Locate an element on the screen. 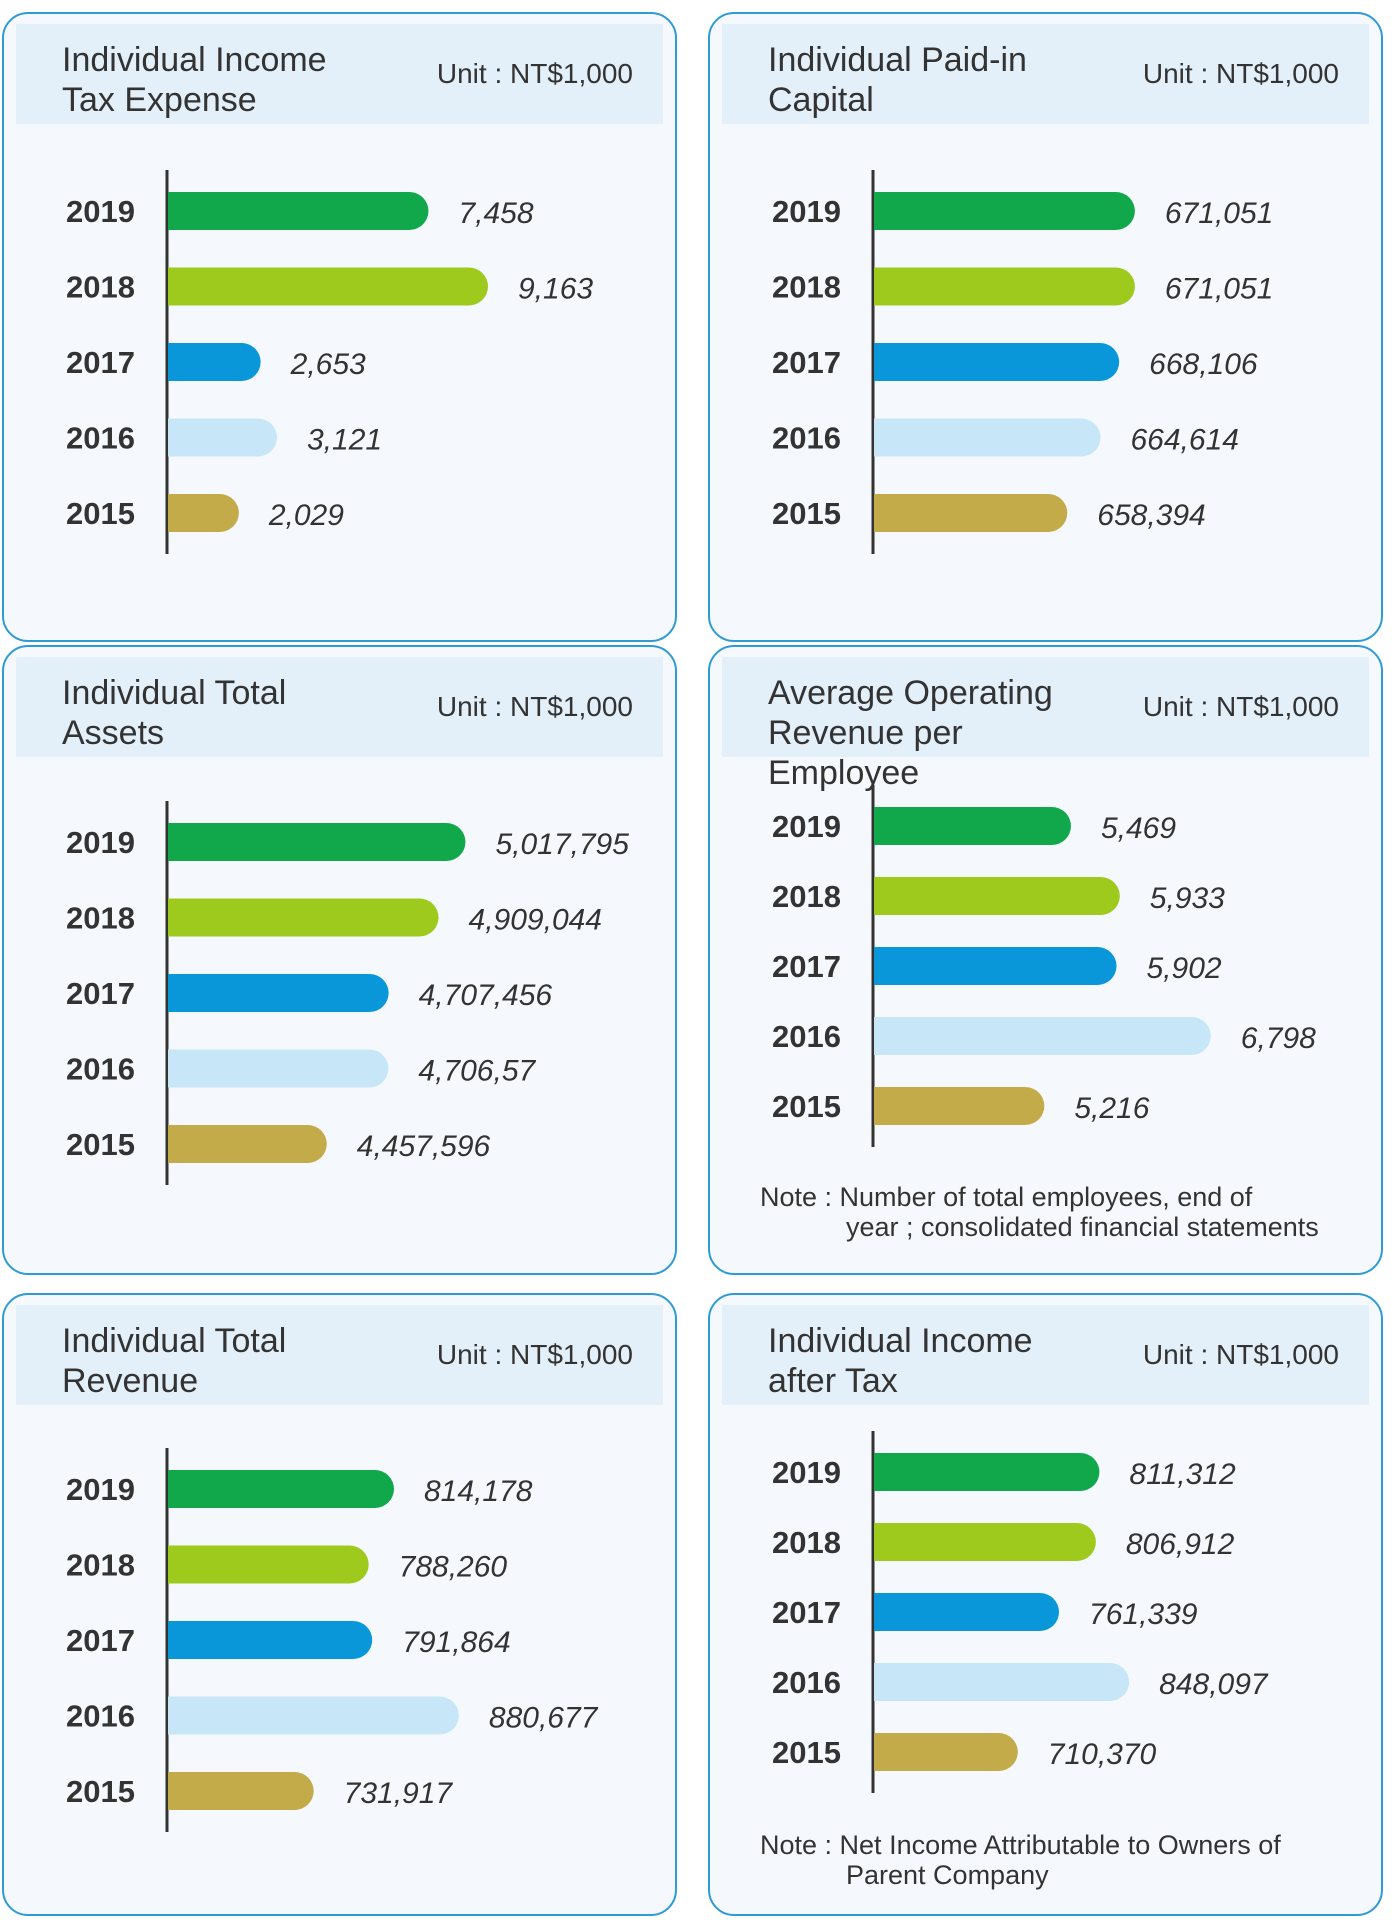 The image size is (1399, 1920). data-label: 658,394 is located at coordinates (1151, 515).